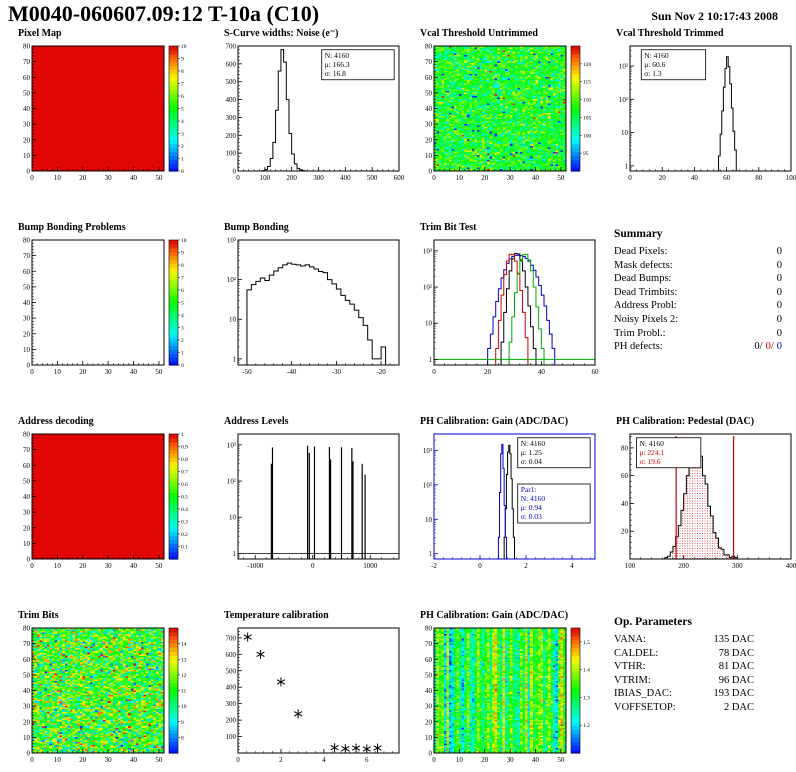  I want to click on summary-row: Dead Trimbits: 0, so click(698, 293).